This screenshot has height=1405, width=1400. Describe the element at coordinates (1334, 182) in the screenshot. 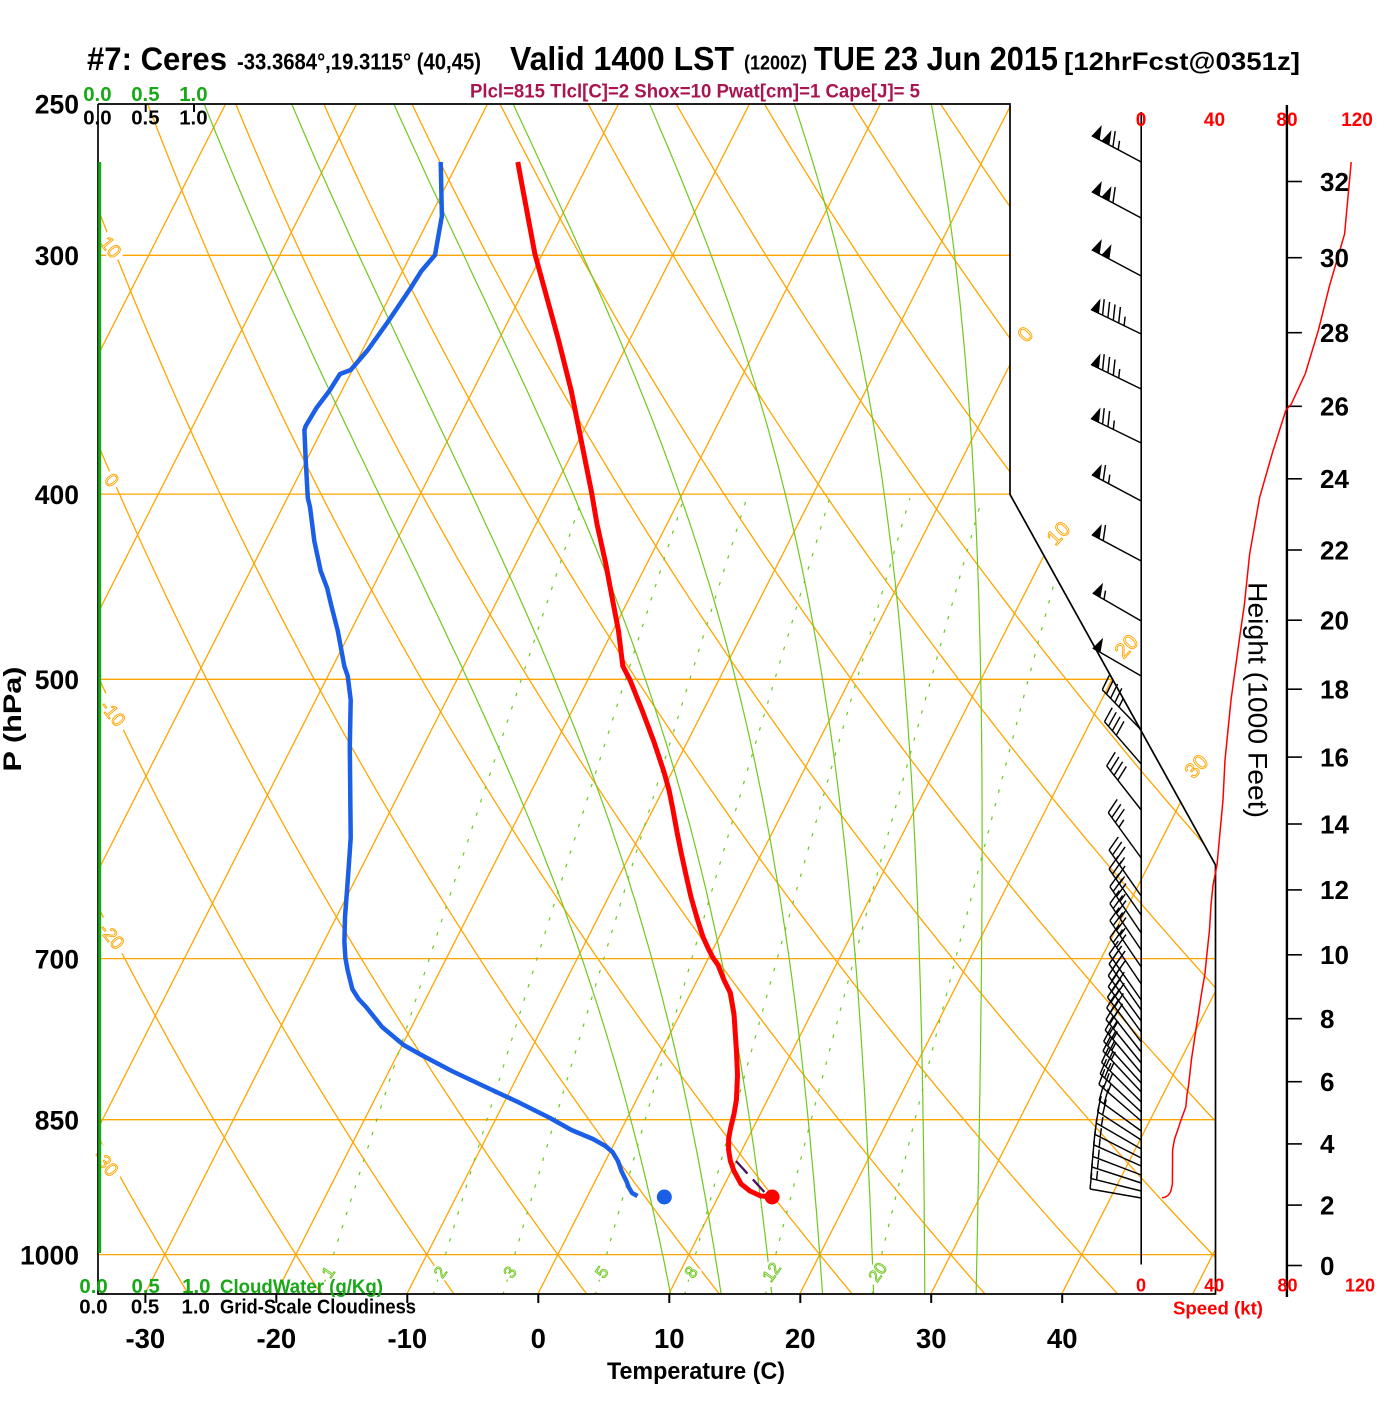

I see `svg-text: 32` at that location.